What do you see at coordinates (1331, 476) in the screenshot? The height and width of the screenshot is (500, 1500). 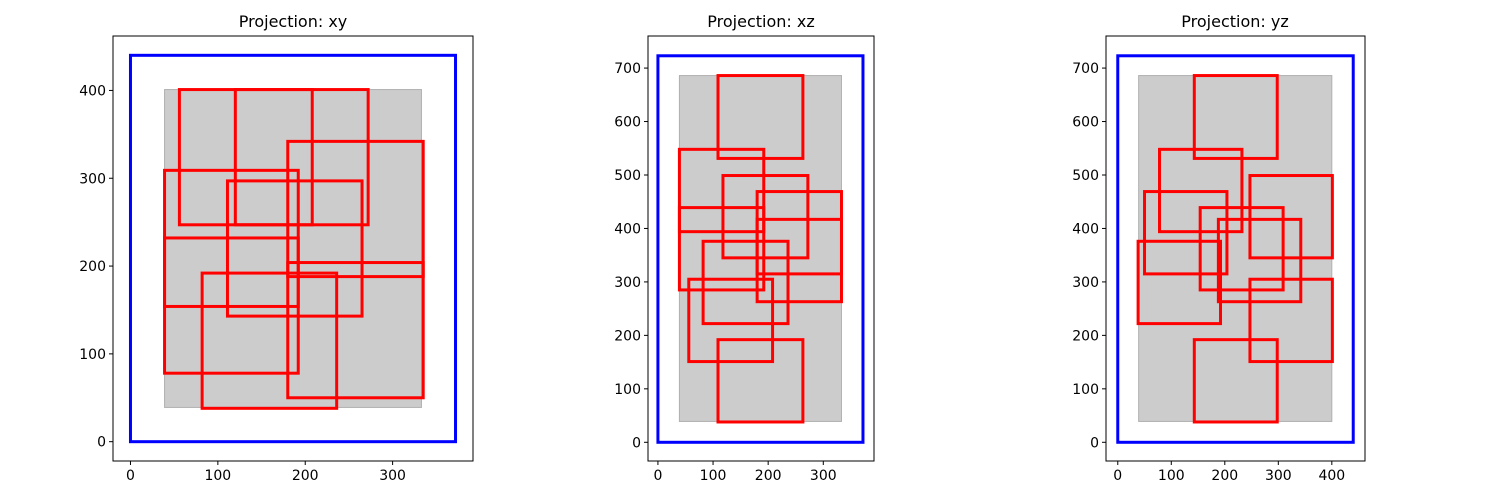 I see `x-tick-label: 400` at bounding box center [1331, 476].